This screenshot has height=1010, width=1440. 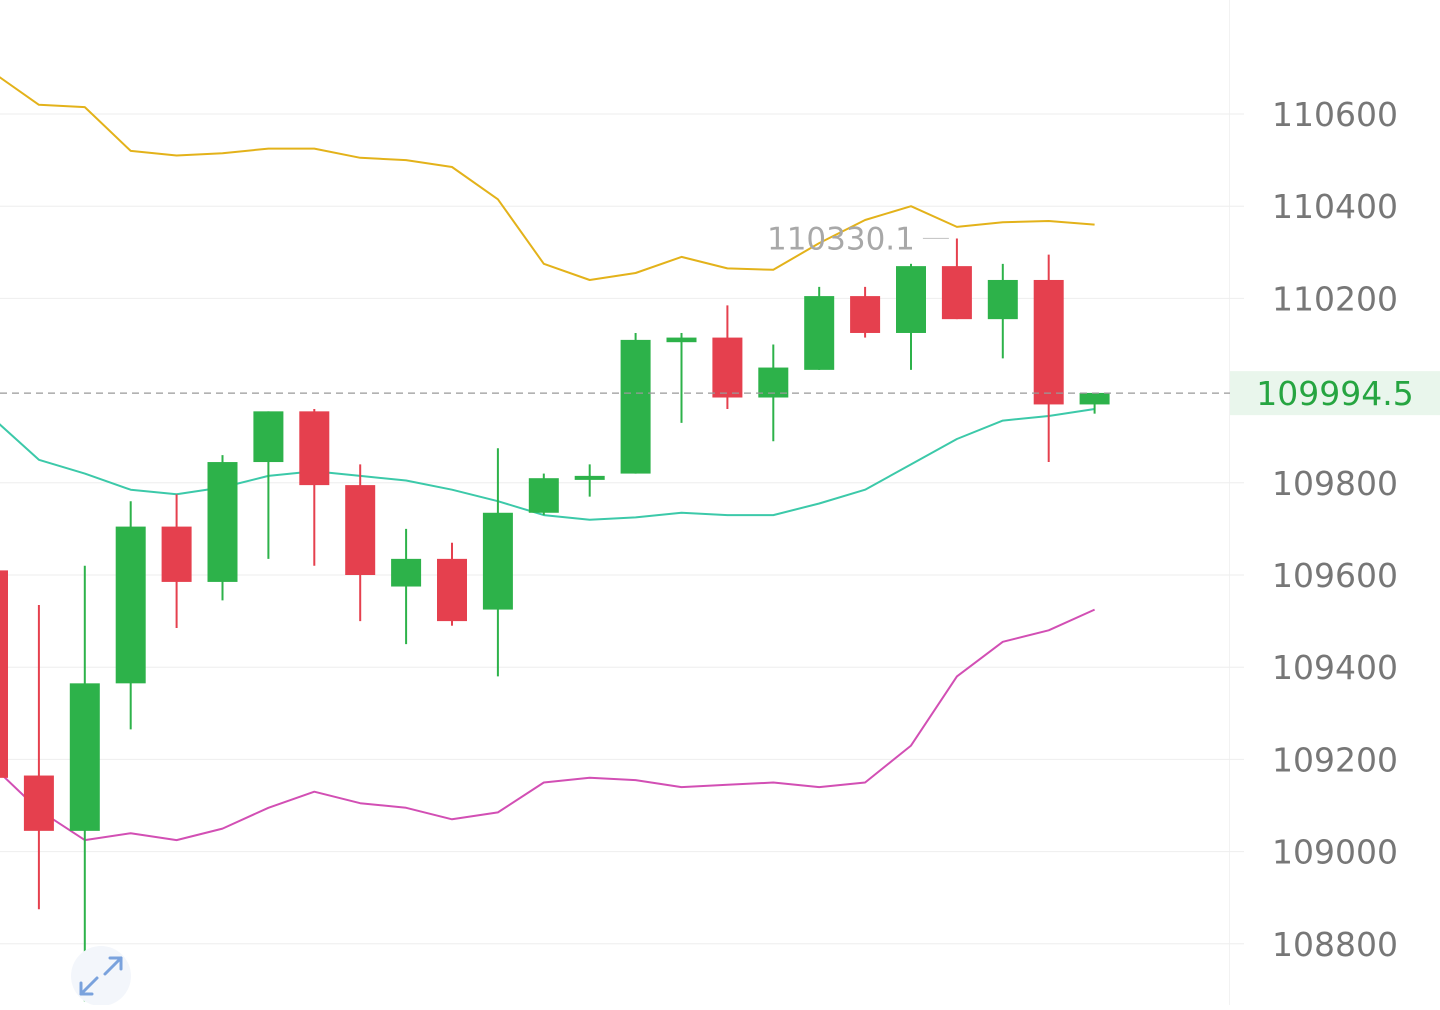 I want to click on y-tick-label: 109600, so click(x=1335, y=575).